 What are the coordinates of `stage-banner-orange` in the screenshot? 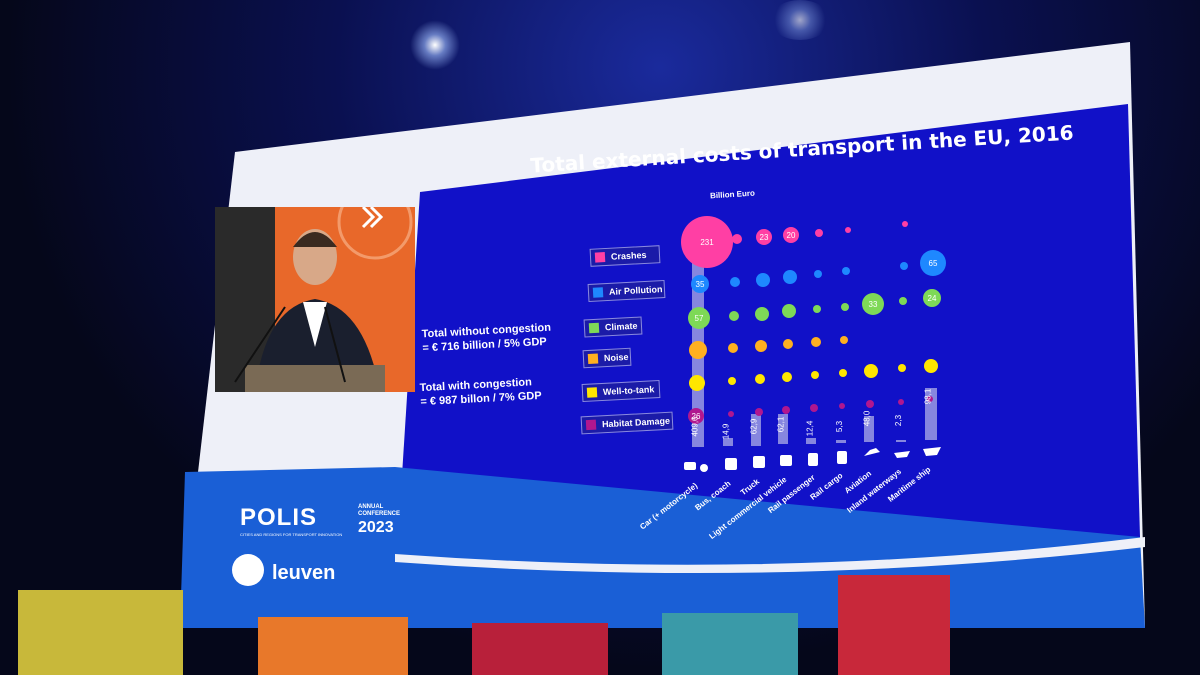 It's located at (333, 646).